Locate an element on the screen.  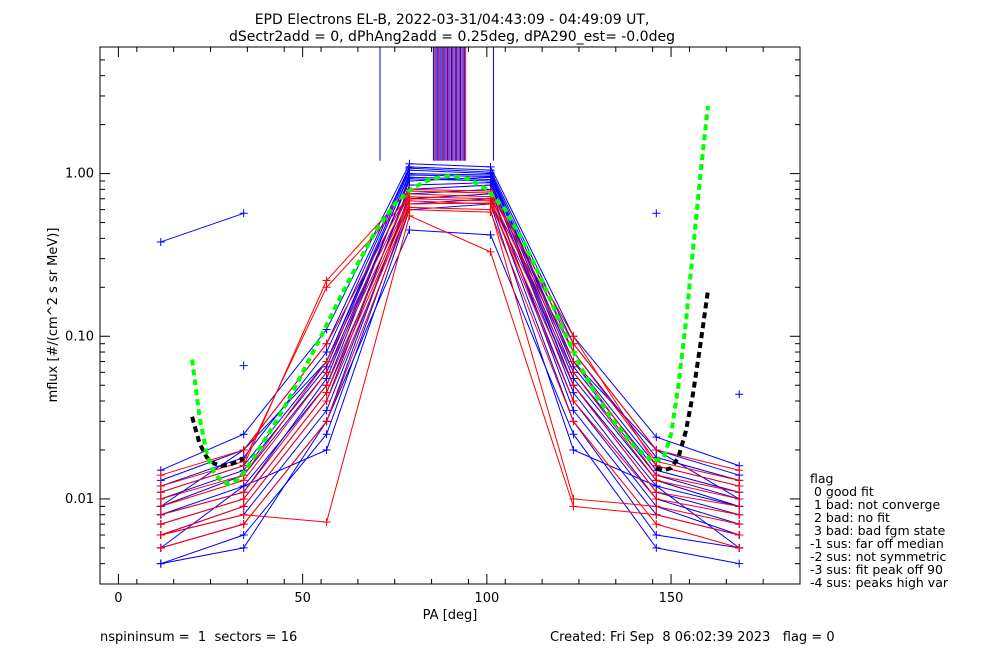
legend-entry: -2 sus: not symmetric is located at coordinates (878, 556).